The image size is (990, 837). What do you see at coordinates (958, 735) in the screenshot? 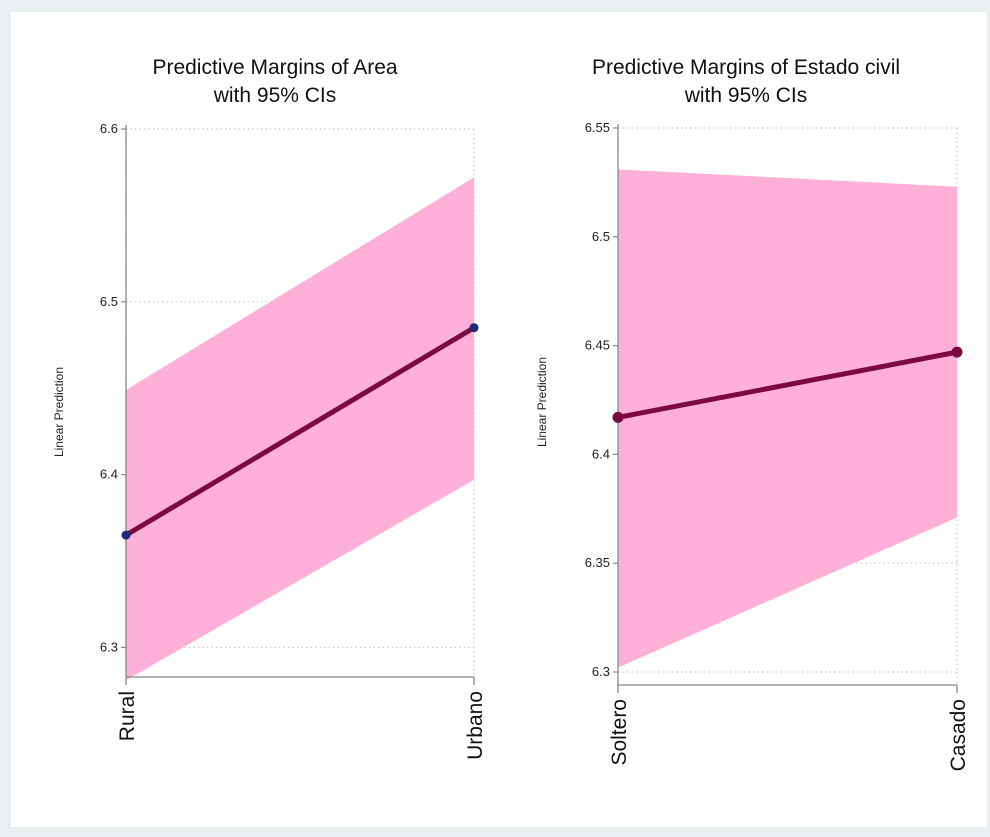
I see `x-tick-label-casado: Casado` at bounding box center [958, 735].